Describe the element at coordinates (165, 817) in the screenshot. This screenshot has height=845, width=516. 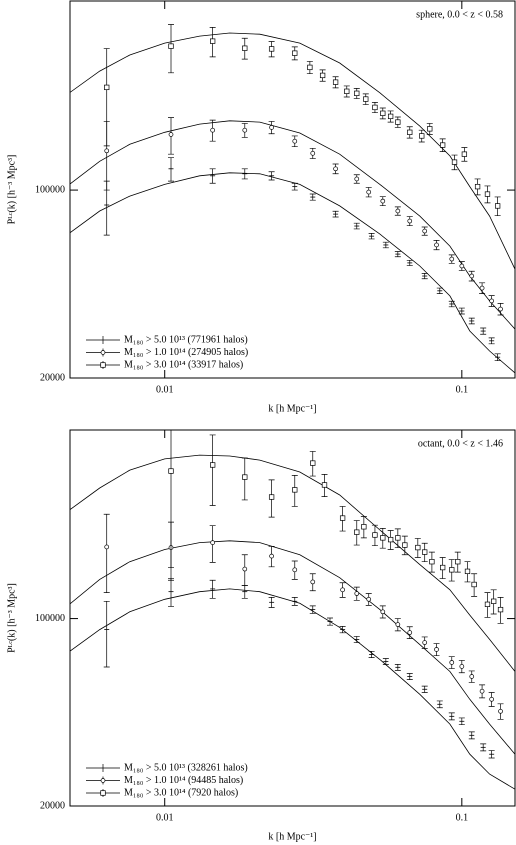
I see `x-tick-label: 0.01` at that location.